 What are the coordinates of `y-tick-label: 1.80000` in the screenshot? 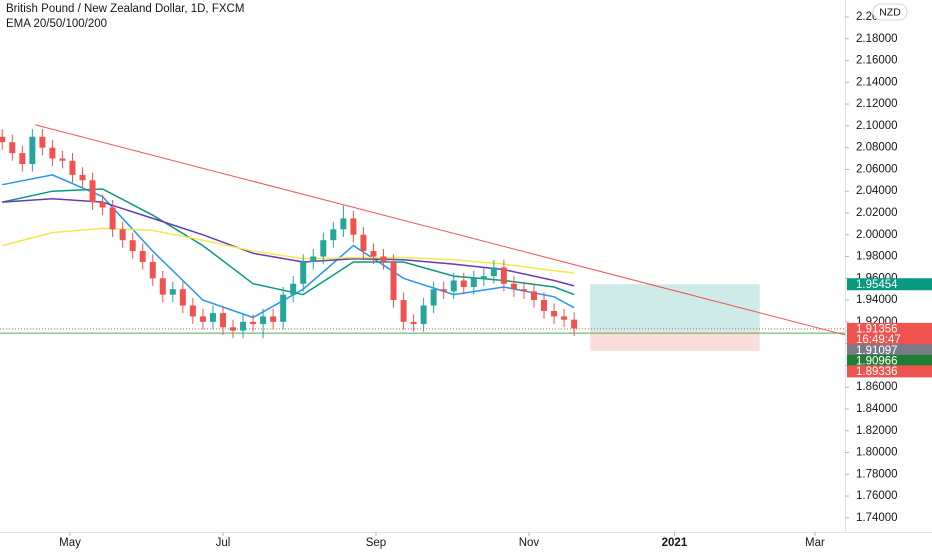 It's located at (877, 453).